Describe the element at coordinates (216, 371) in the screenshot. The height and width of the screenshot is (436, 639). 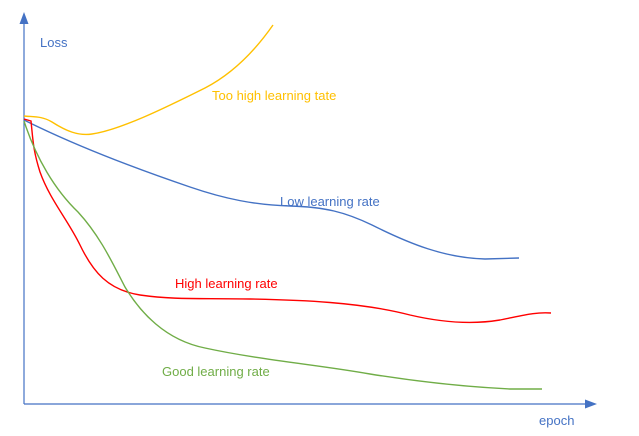
I see `good-learning-rate-label: Good learning rate` at that location.